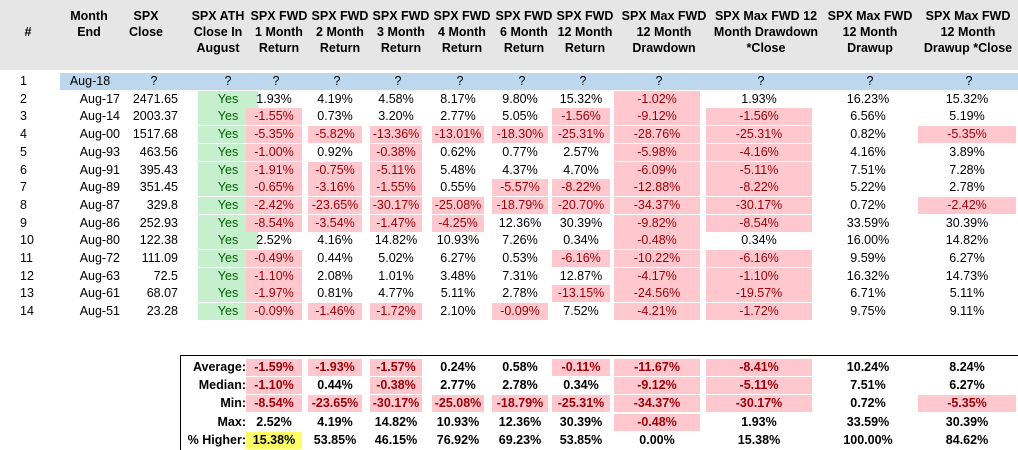  I want to click on table-cell: 0.62%, so click(458, 151).